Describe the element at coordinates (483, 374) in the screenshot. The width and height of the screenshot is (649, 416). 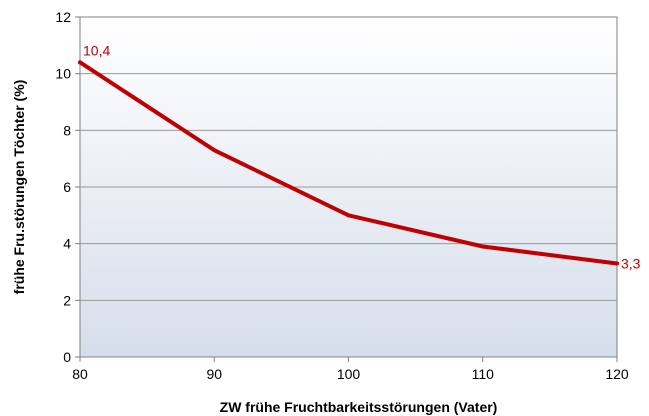
I see `x-tick-label: 110` at that location.